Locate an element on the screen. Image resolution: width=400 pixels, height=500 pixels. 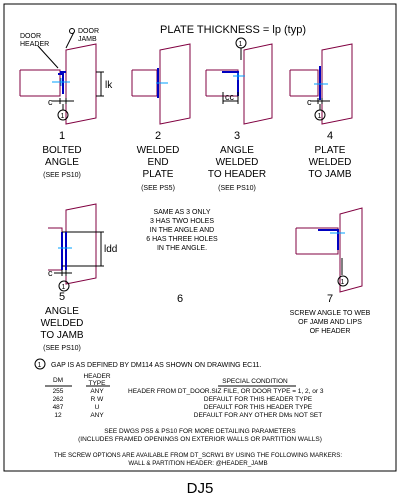
detail-4-drawing is located at coordinates (321, 84).